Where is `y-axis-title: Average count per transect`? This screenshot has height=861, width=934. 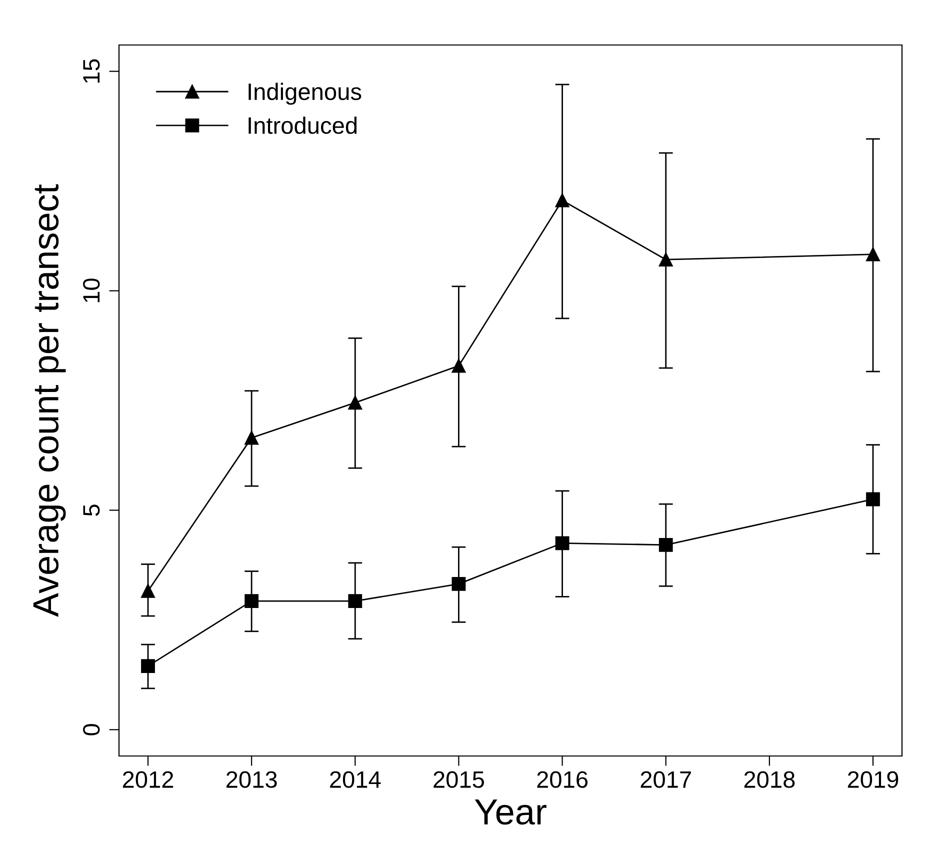
y-axis-title: Average count per transect is located at coordinates (49, 400).